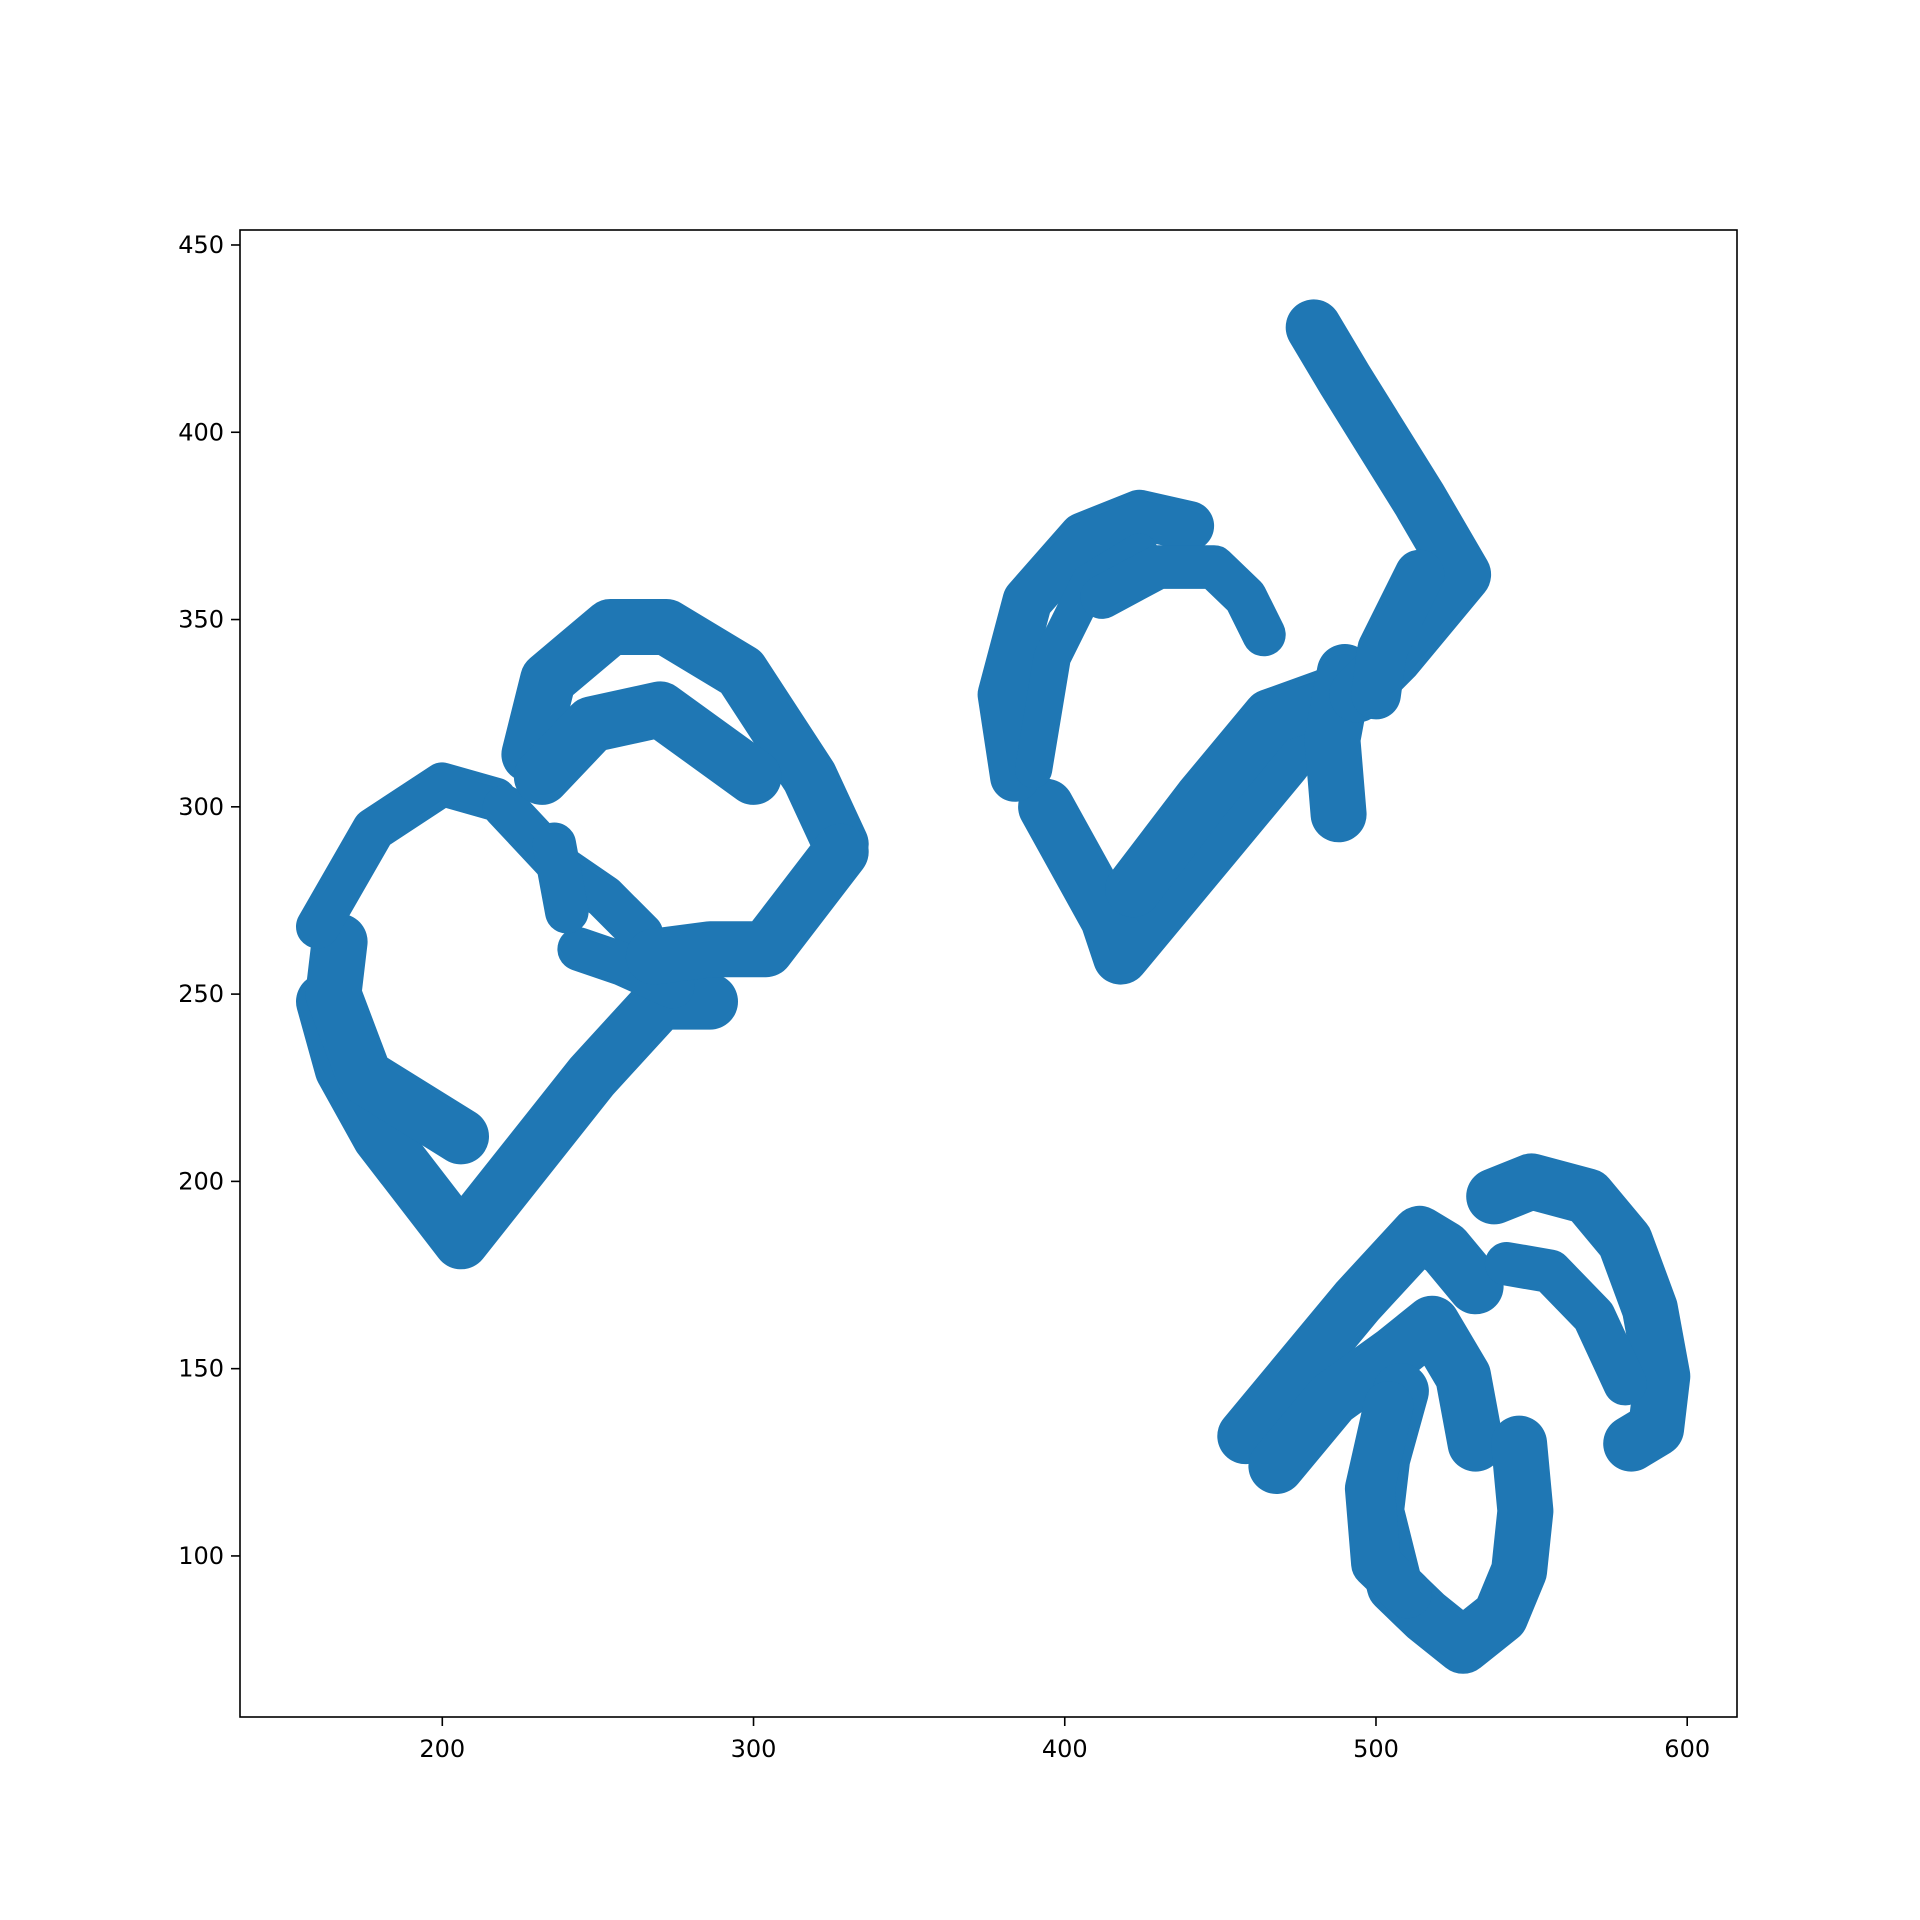  I want to click on x-tick-label: 500, so click(1376, 1749).